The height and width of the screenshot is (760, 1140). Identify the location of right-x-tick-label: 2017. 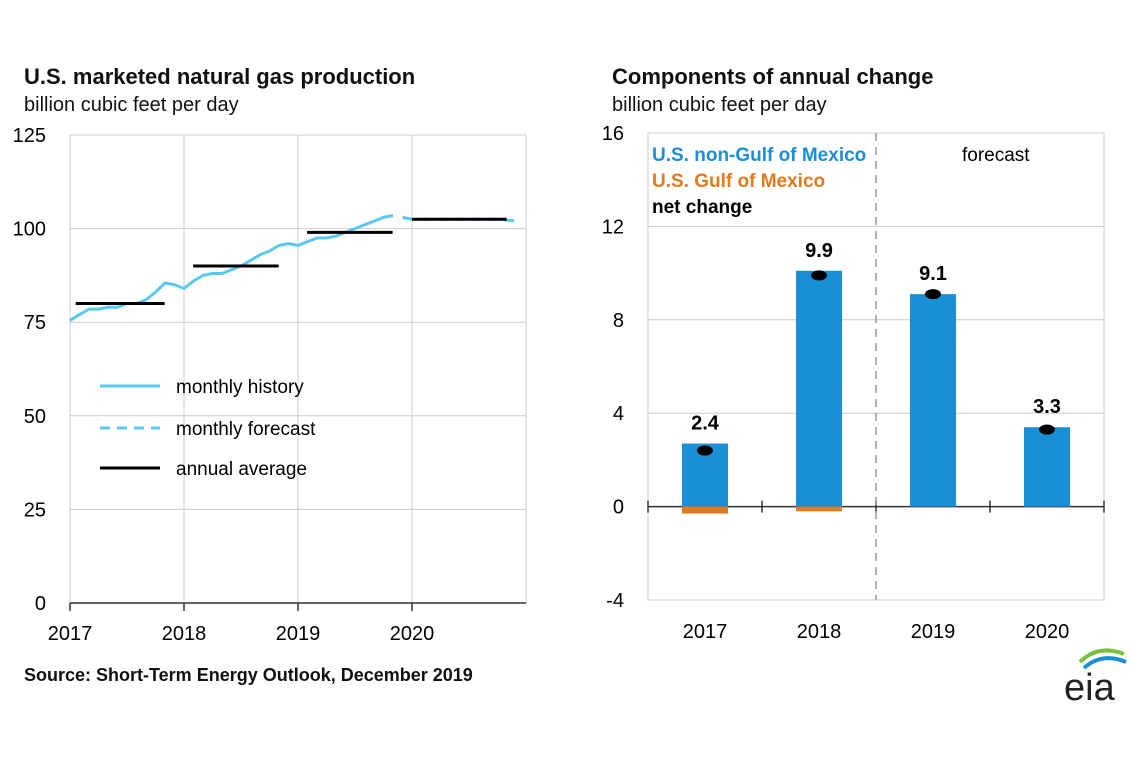
(705, 632).